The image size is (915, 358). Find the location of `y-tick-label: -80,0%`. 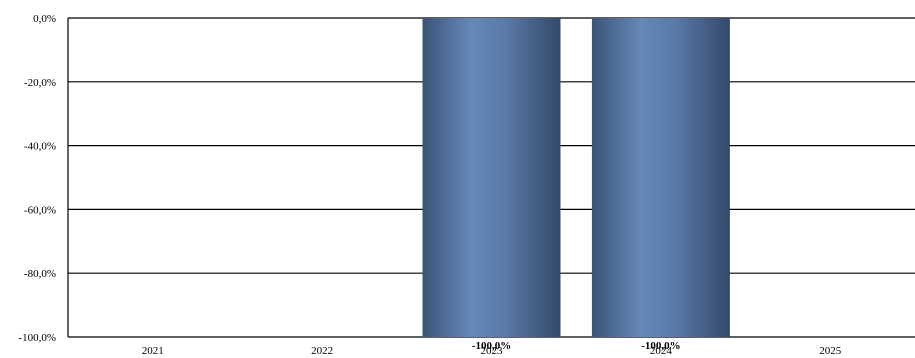

y-tick-label: -80,0% is located at coordinates (40, 274).